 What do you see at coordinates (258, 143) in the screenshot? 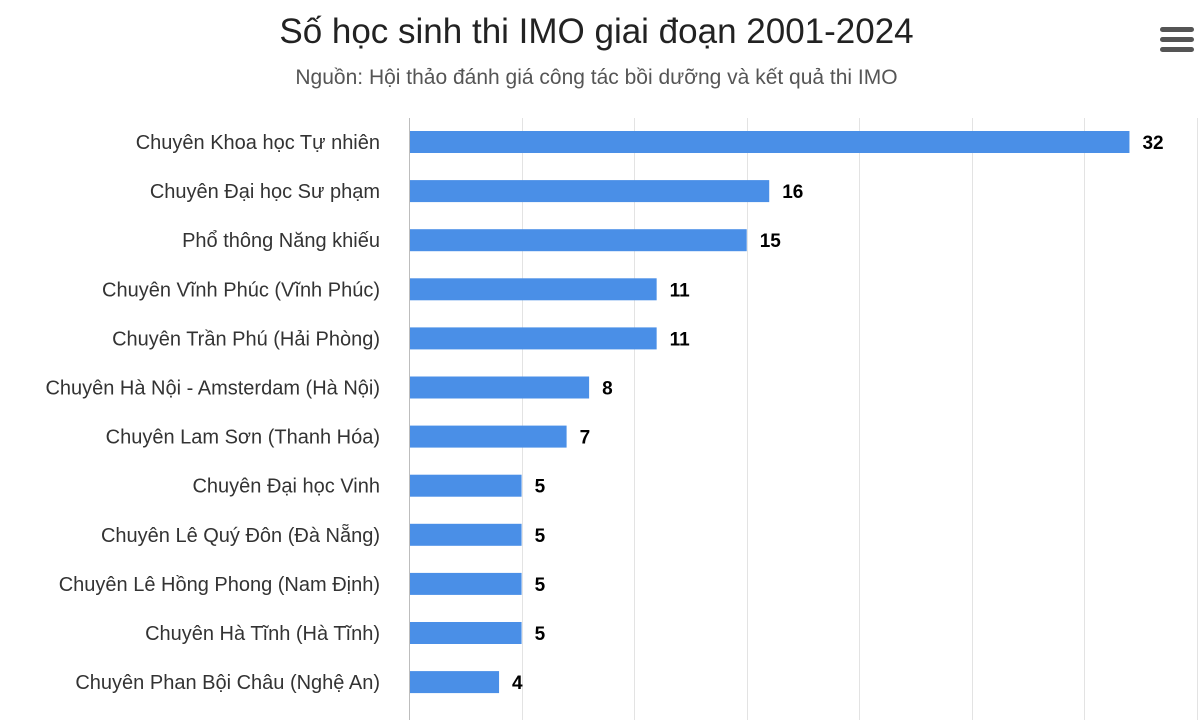
I see `category-label: Chuyên Khoa học Tự nhiên` at bounding box center [258, 143].